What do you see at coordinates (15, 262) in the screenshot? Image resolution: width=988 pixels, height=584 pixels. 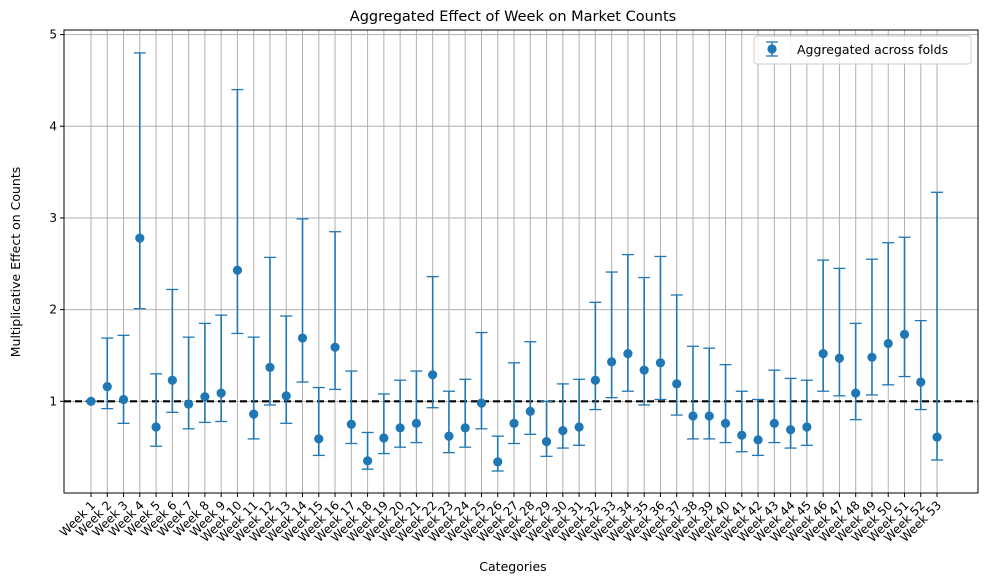 I see `y-axis-label: Multiplicative Effect on Counts` at bounding box center [15, 262].